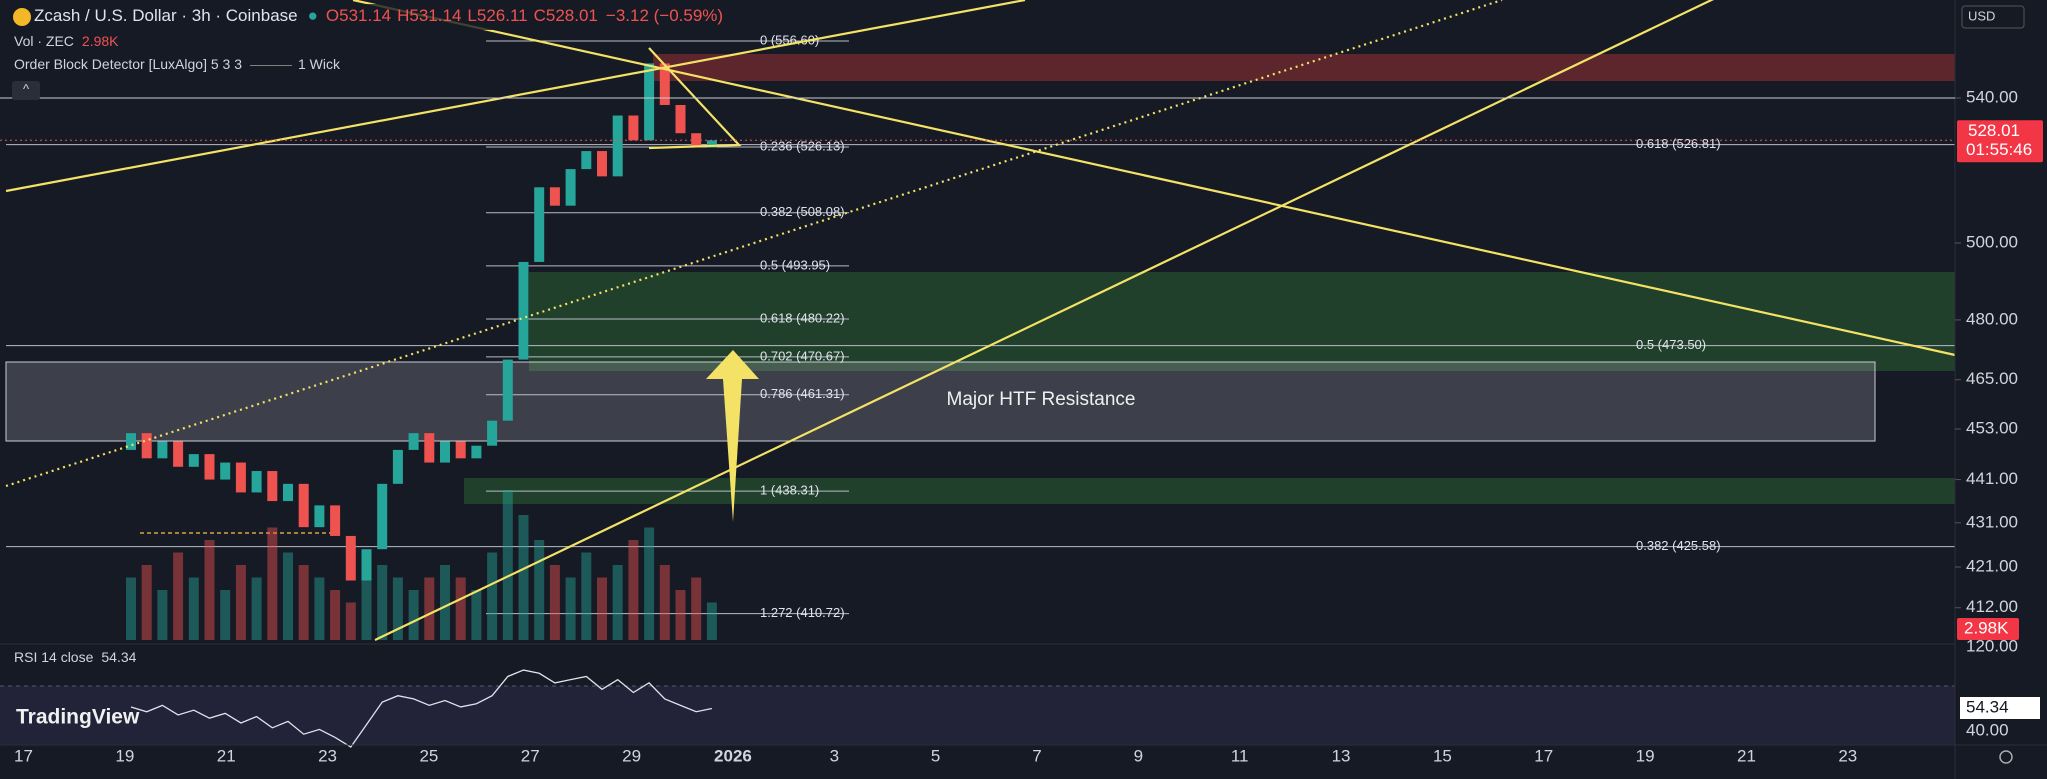 This screenshot has width=2047, height=779. What do you see at coordinates (1240, 755) in the screenshot?
I see `date-label: 11` at bounding box center [1240, 755].